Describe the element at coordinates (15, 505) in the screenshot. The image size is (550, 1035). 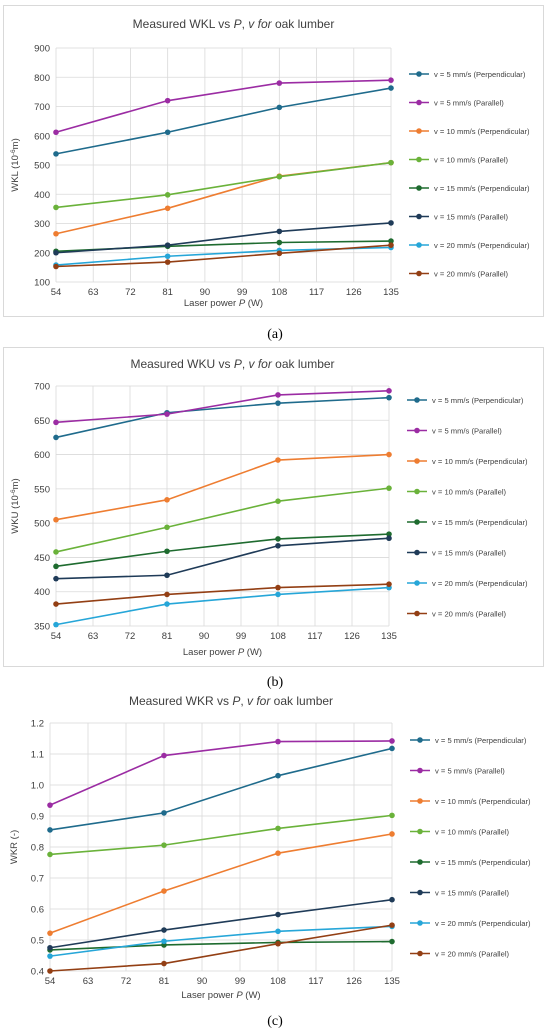
I see `y-axis-label: WKU (10-6m)` at that location.